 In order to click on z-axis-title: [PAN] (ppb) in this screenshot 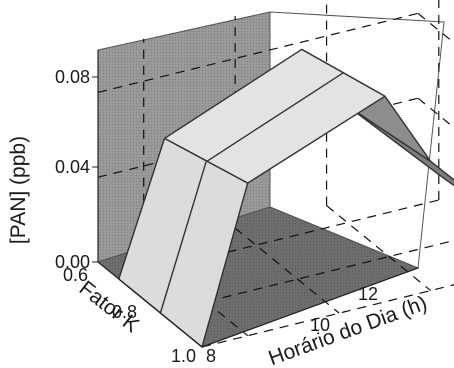, I will do `click(18, 190)`.